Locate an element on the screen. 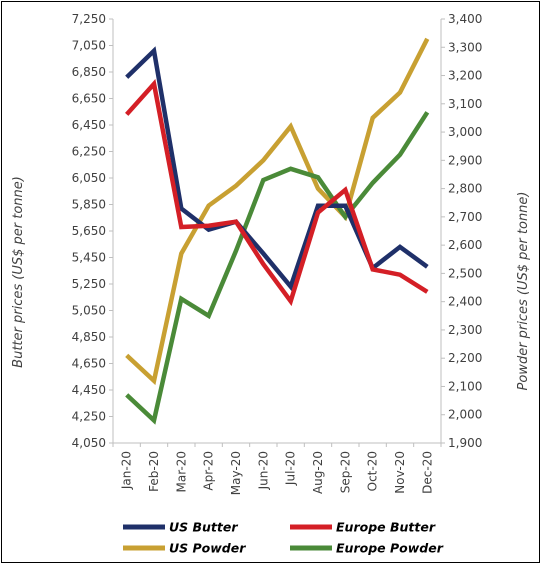 Image resolution: width=543 pixels, height=566 pixels. right-axis-title: Powder prices (US$ per tonne) is located at coordinates (523, 291).